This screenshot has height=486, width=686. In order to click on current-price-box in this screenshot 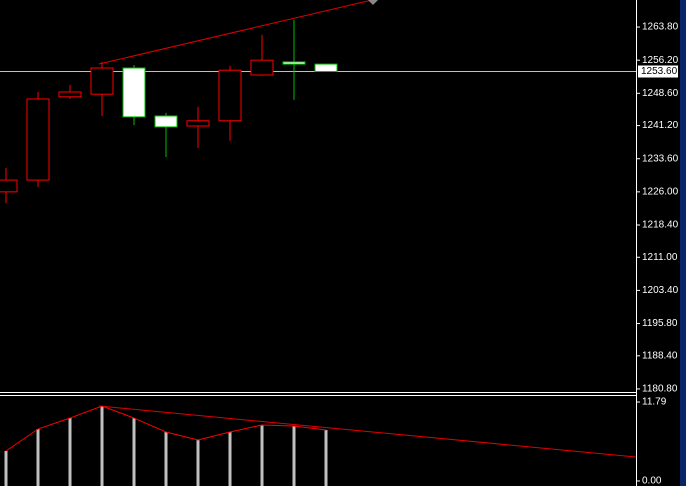, I will do `click(658, 71)`.